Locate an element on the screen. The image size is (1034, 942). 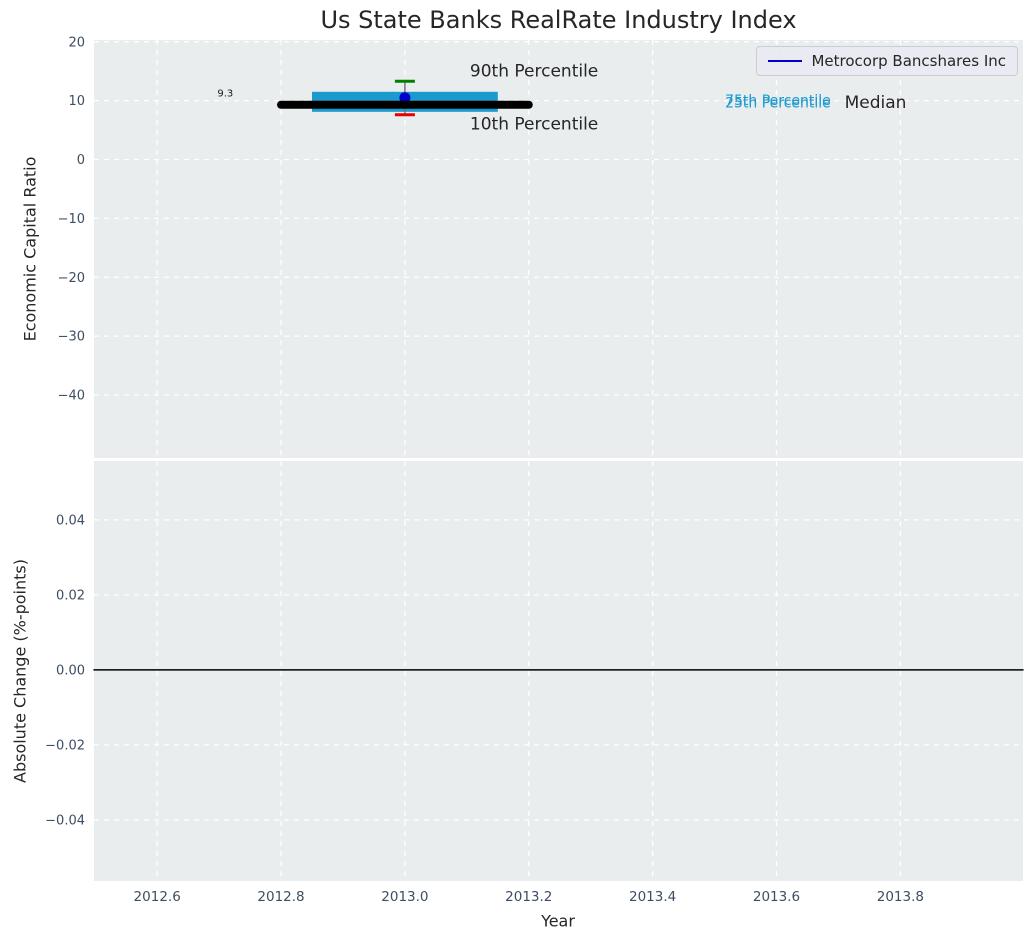
x-tick-label: 2013.2 is located at coordinates (528, 897).